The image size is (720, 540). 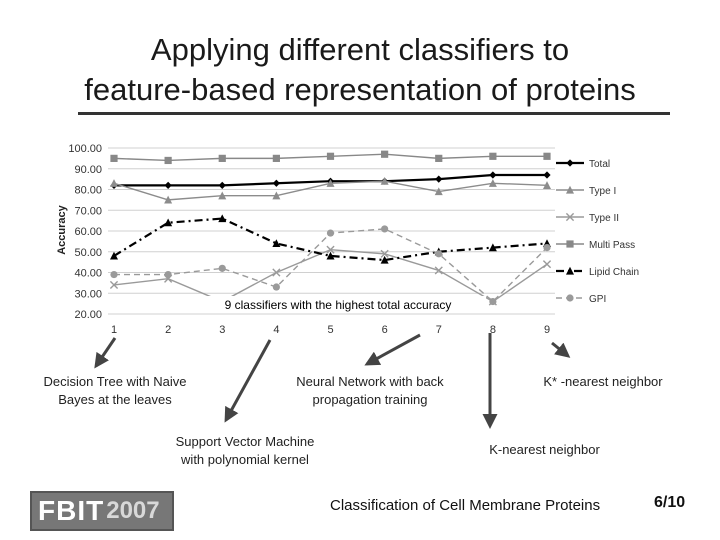 What do you see at coordinates (581, 299) in the screenshot?
I see `legend-item: GPI` at bounding box center [581, 299].